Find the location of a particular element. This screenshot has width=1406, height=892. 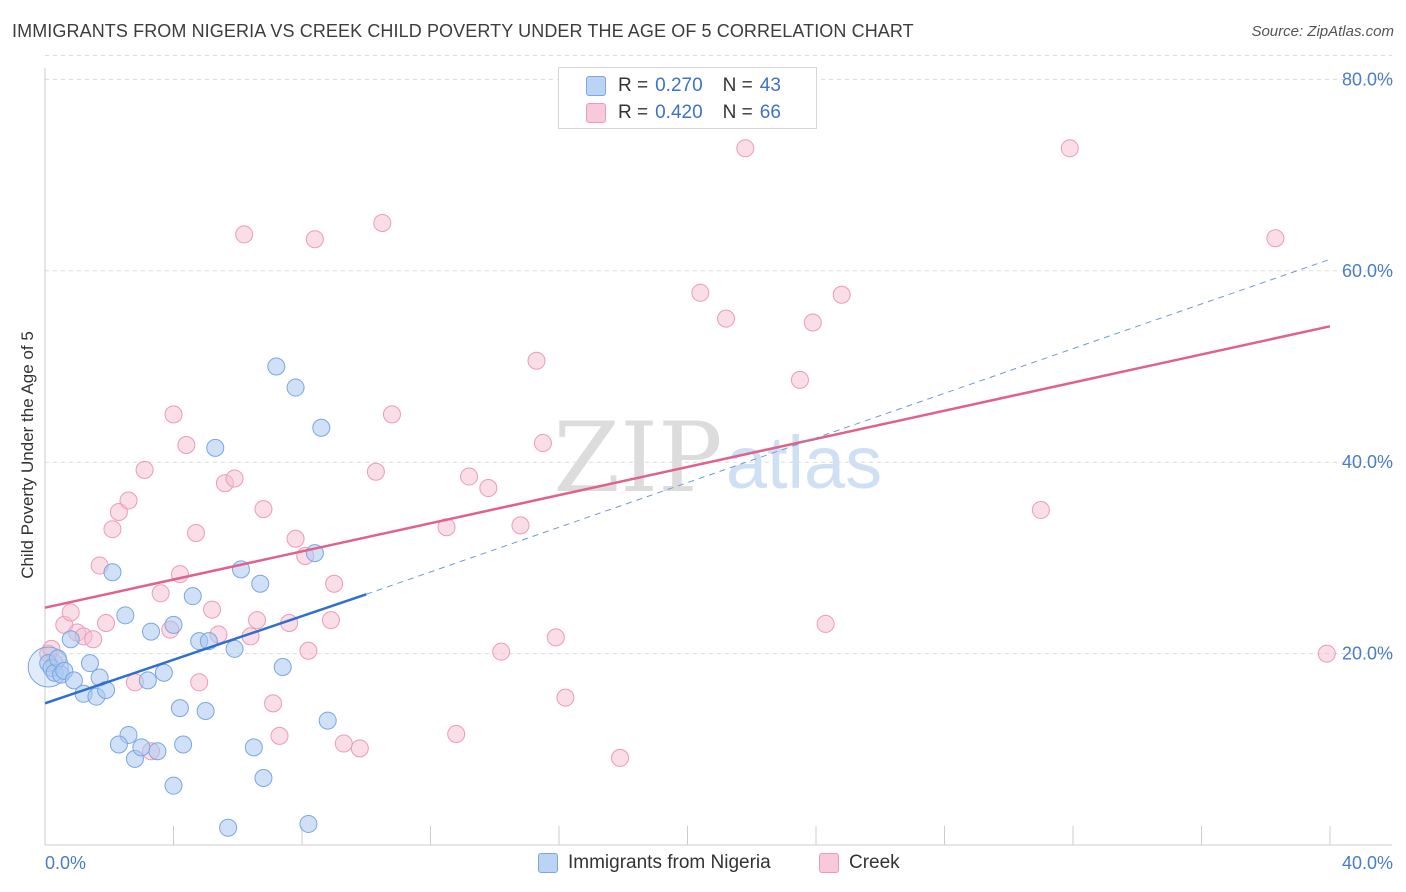

nigeria-swatch is located at coordinates (596, 86).